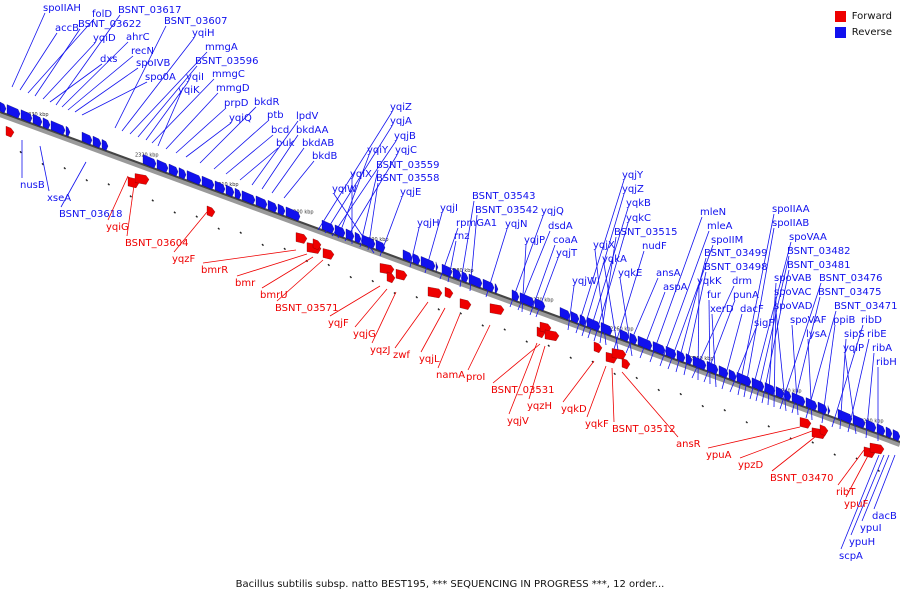 The height and width of the screenshot is (604, 900). I want to click on gene-label: yqzF, so click(184, 259).